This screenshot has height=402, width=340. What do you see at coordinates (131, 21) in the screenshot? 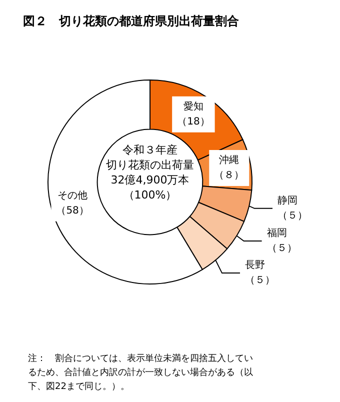
I see `chart-title: 図２ 切り花類の都道府県別出荷量割合` at bounding box center [131, 21].